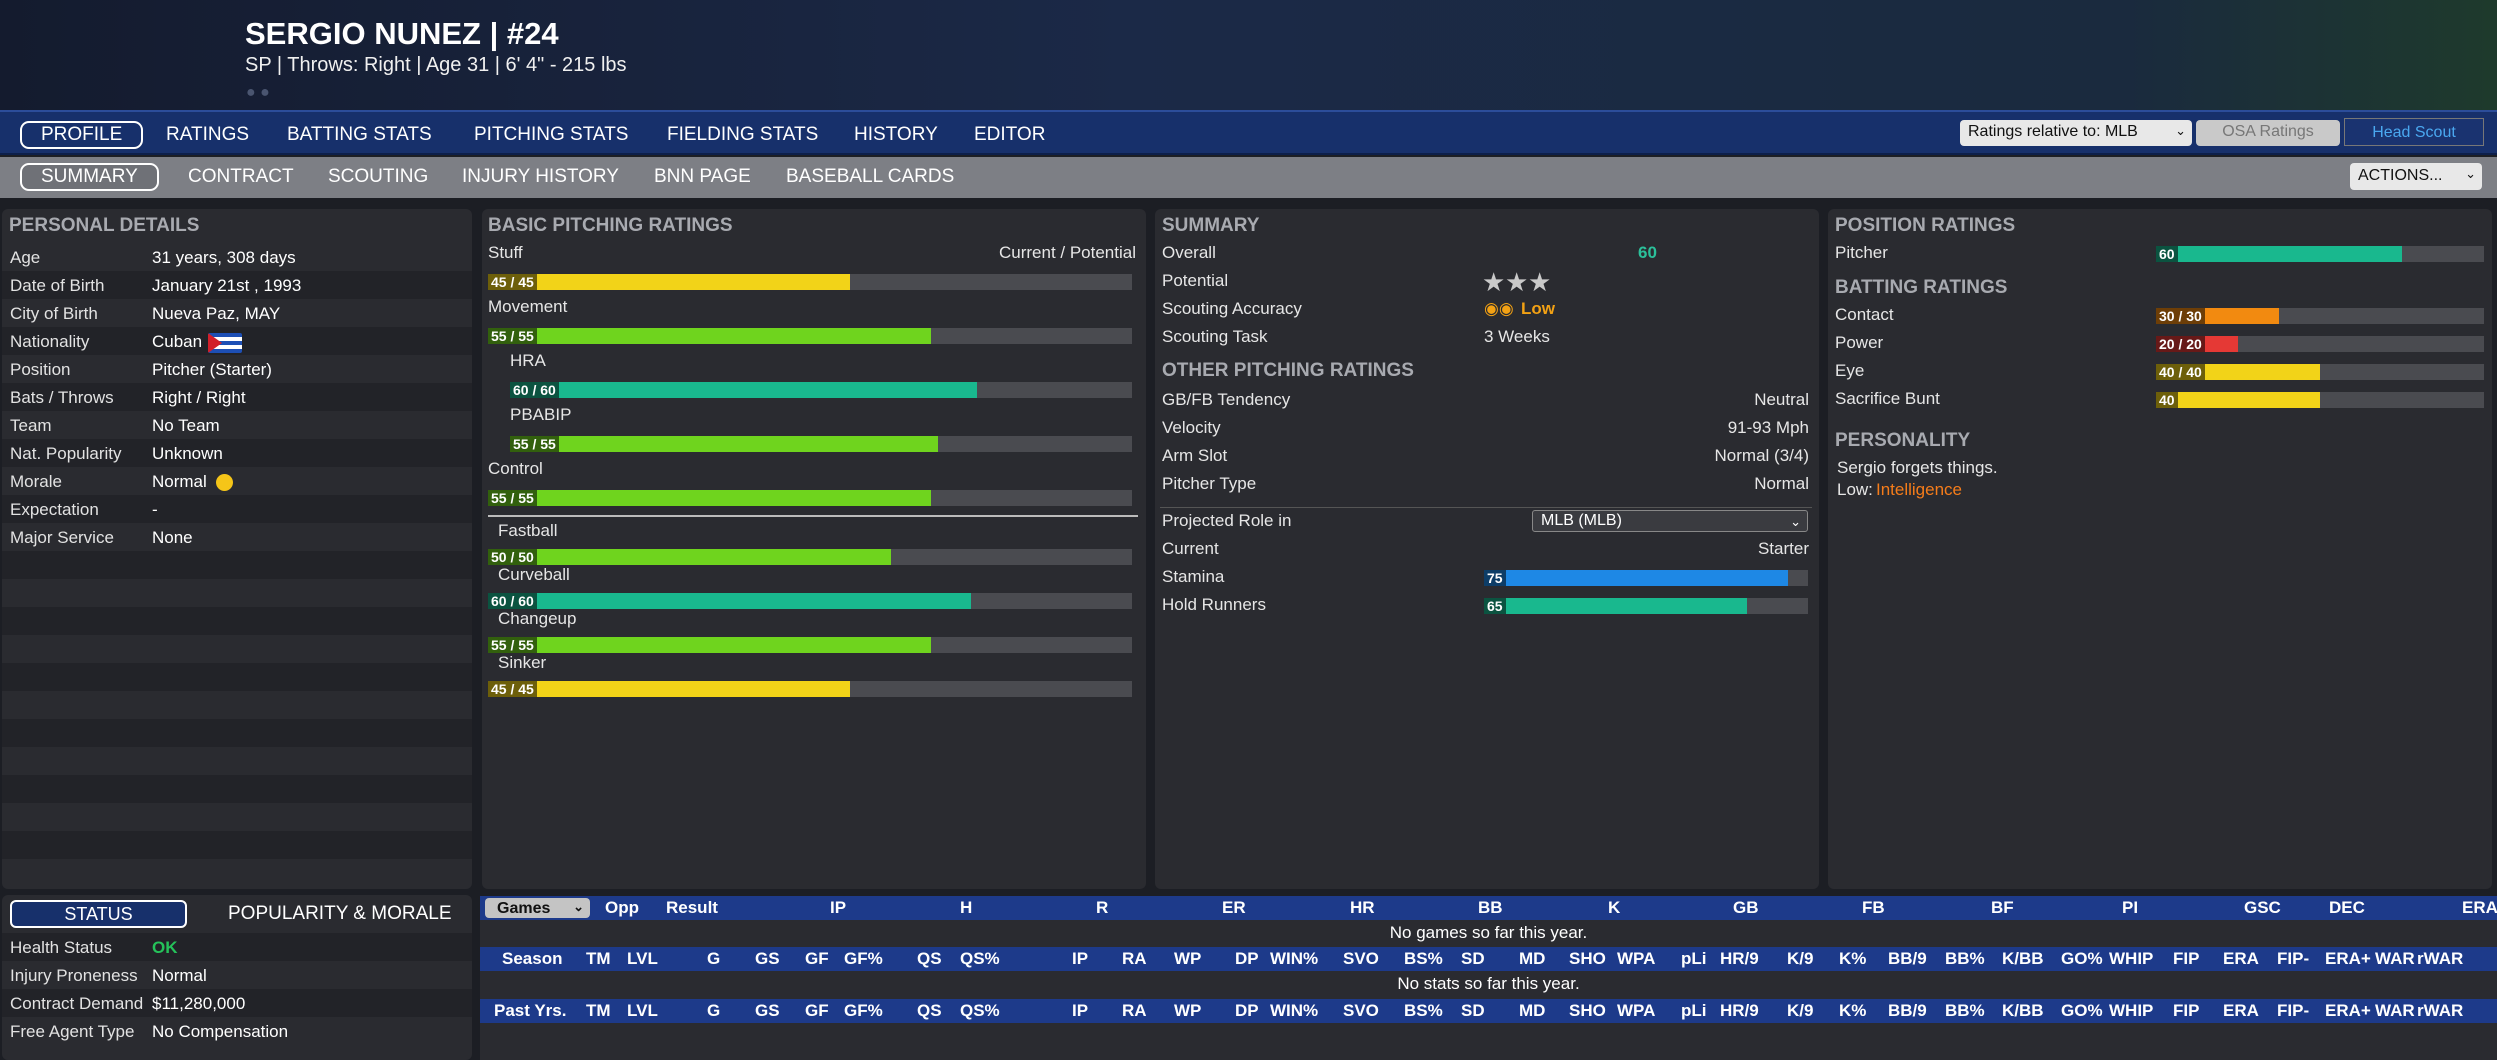 This screenshot has width=2497, height=1060. What do you see at coordinates (692, 907) in the screenshot?
I see `games-column-header: Result` at bounding box center [692, 907].